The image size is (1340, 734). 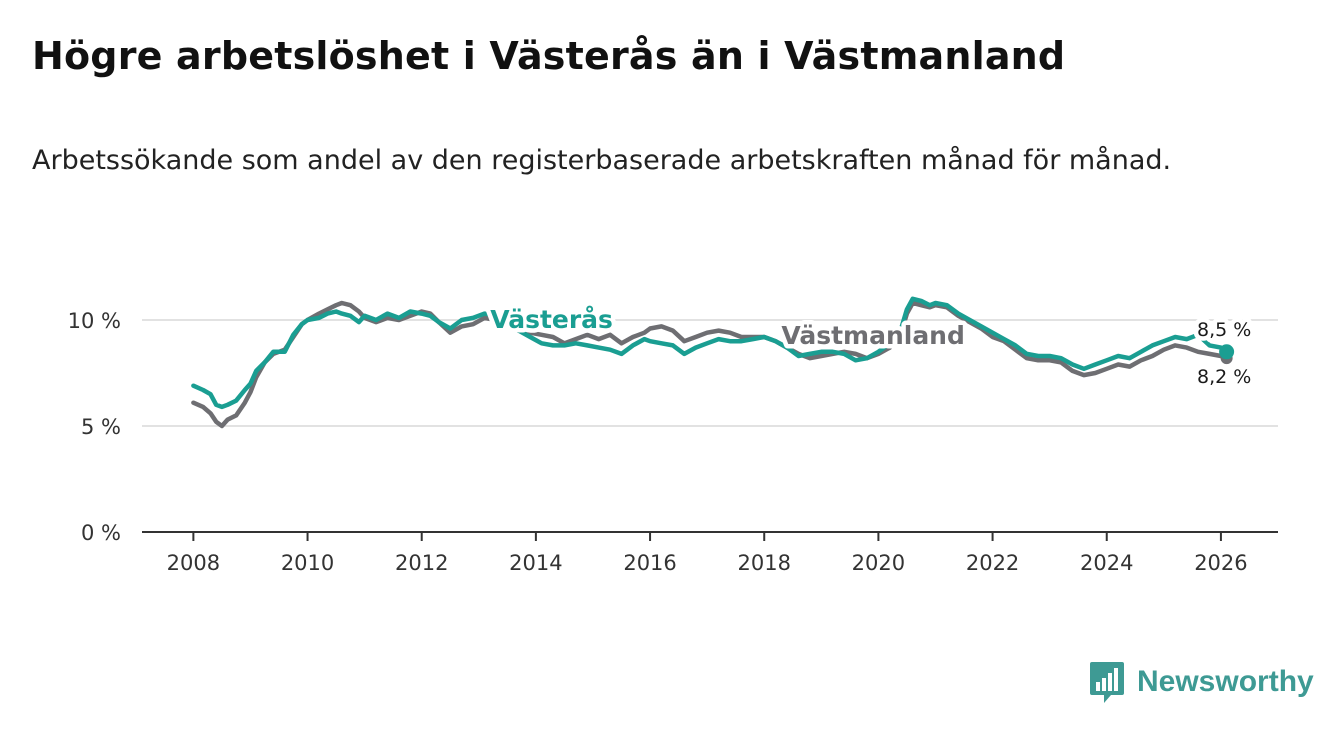 I want to click on newsworthy-brand: Newsworthy, so click(x=1201, y=682).